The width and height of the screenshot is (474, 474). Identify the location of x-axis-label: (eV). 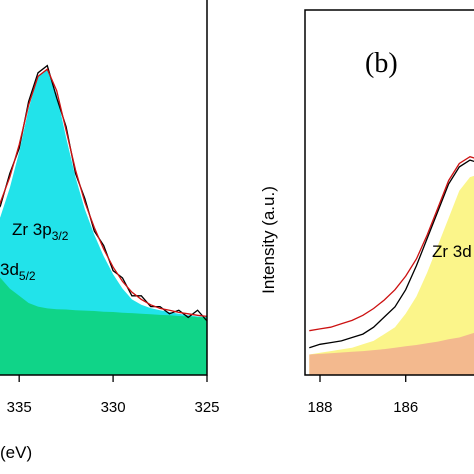
(16, 452).